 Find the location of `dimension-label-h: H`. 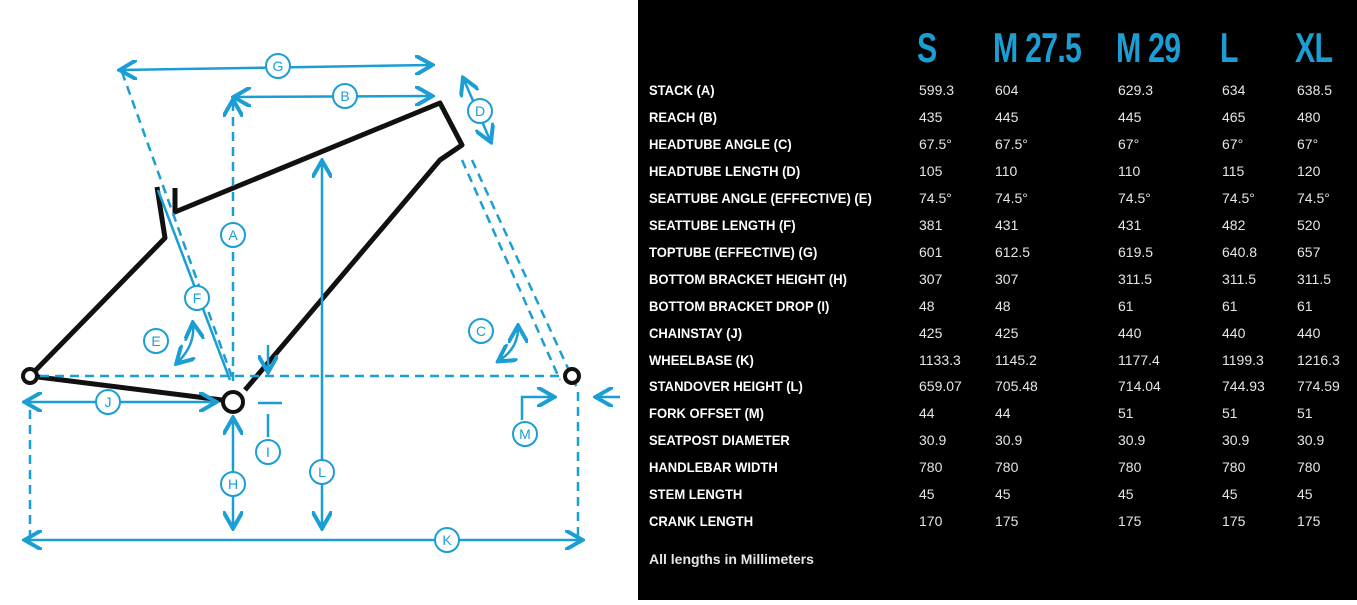

dimension-label-h: H is located at coordinates (233, 484).